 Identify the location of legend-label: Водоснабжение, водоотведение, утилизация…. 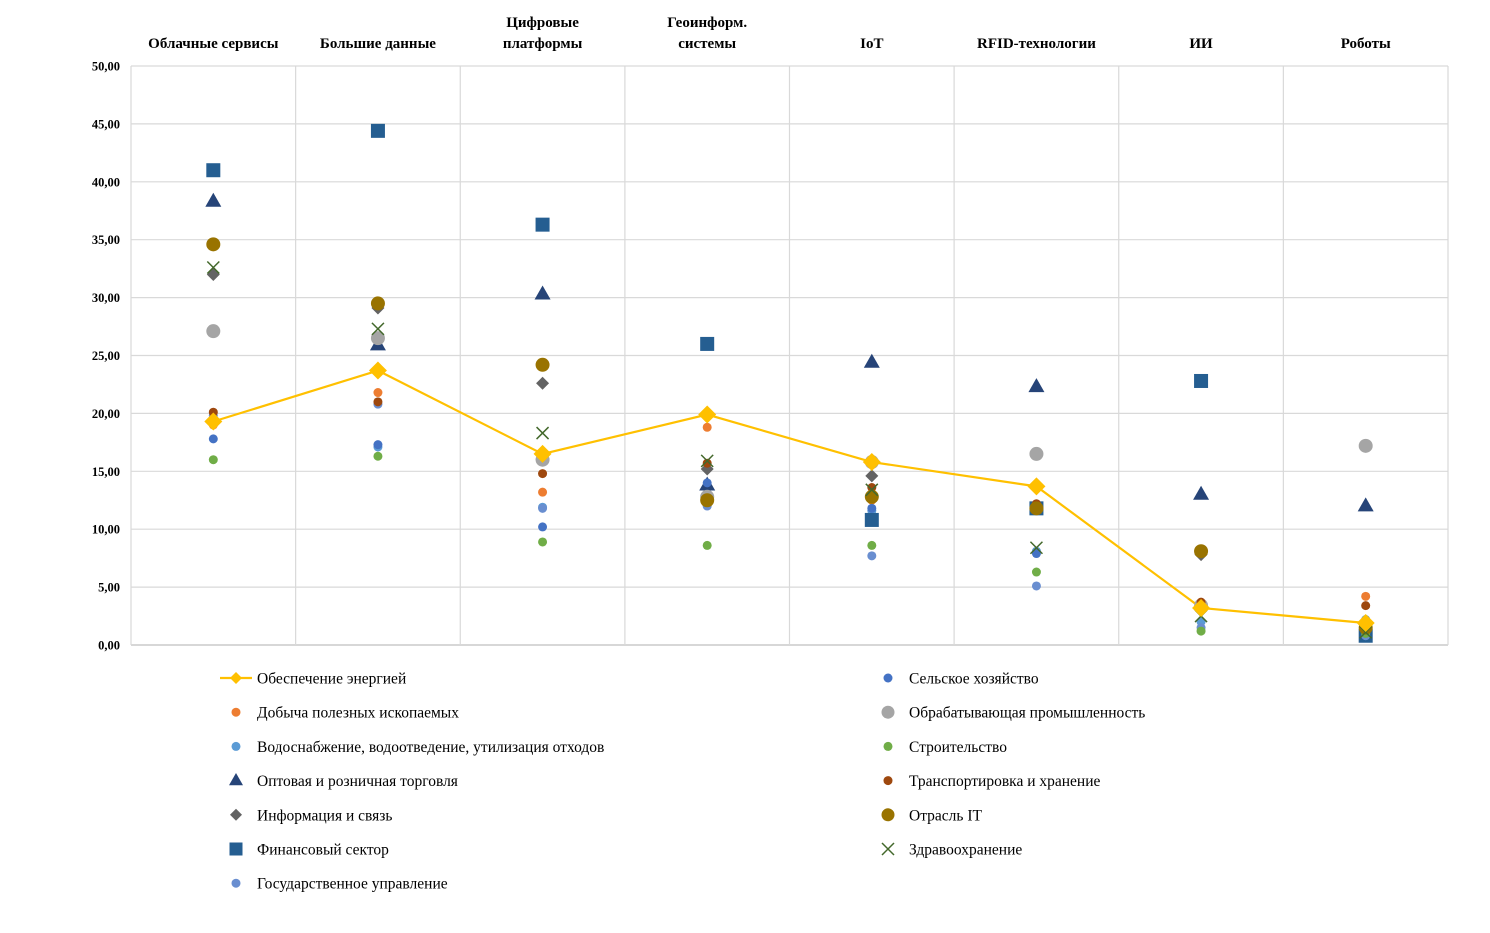
(430, 747).